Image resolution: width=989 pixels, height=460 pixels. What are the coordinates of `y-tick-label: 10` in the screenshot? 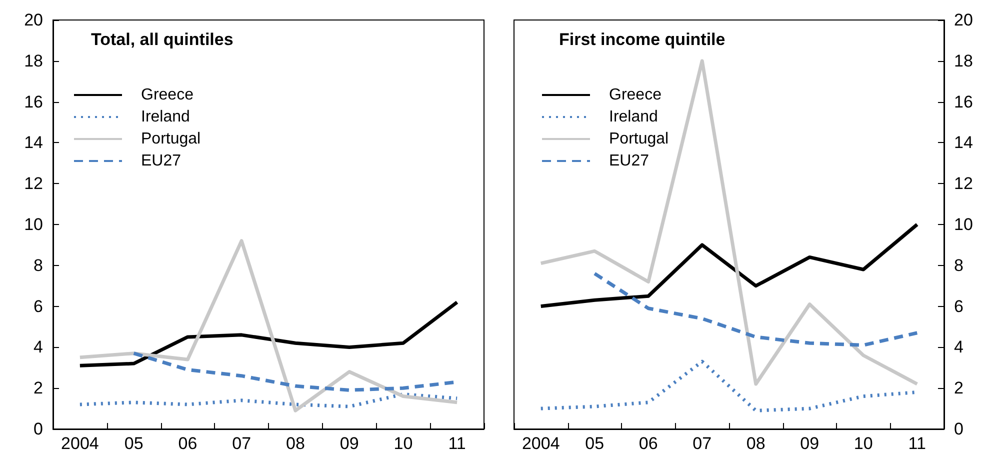 It's located at (33, 224).